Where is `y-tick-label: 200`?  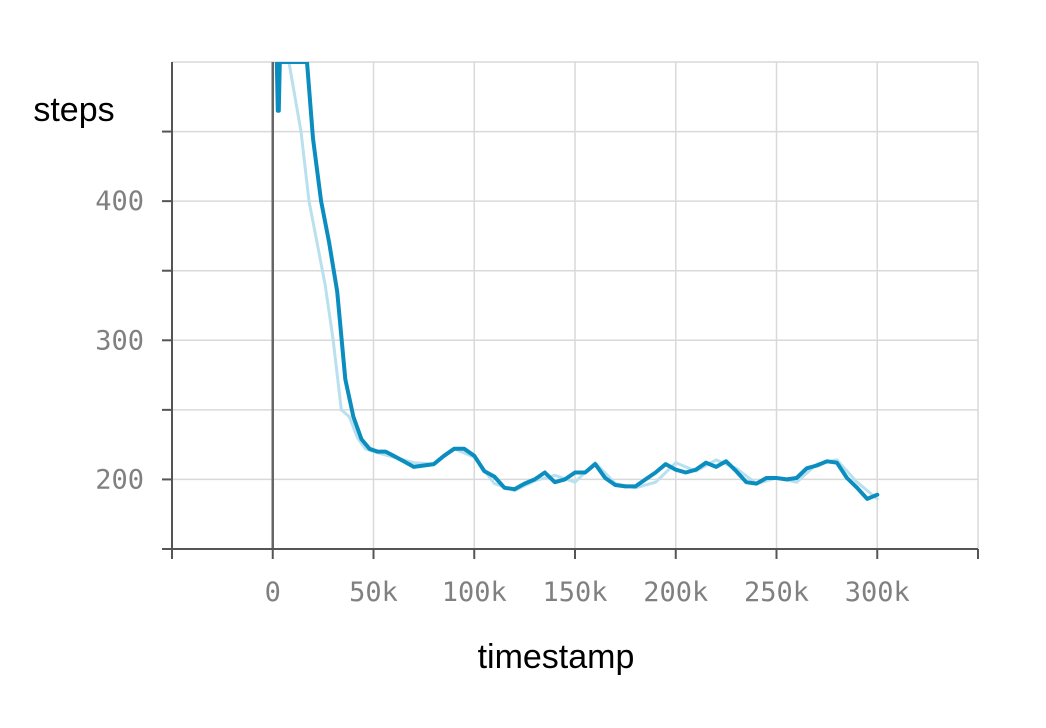
y-tick-label: 200 is located at coordinates (119, 479).